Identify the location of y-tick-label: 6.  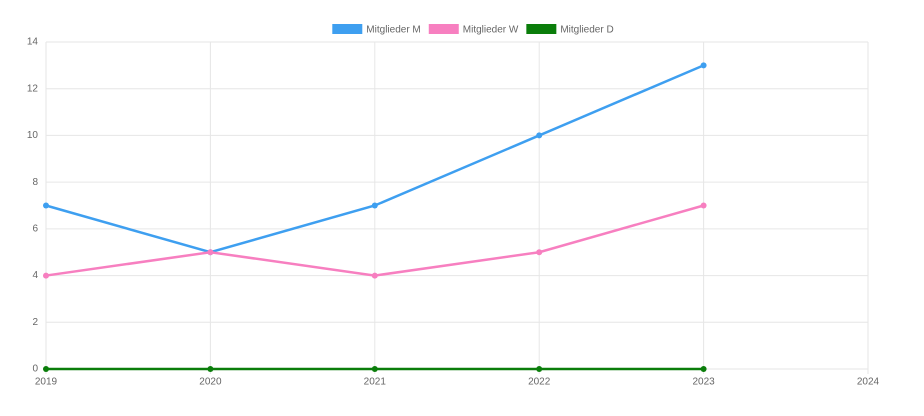
(35, 228).